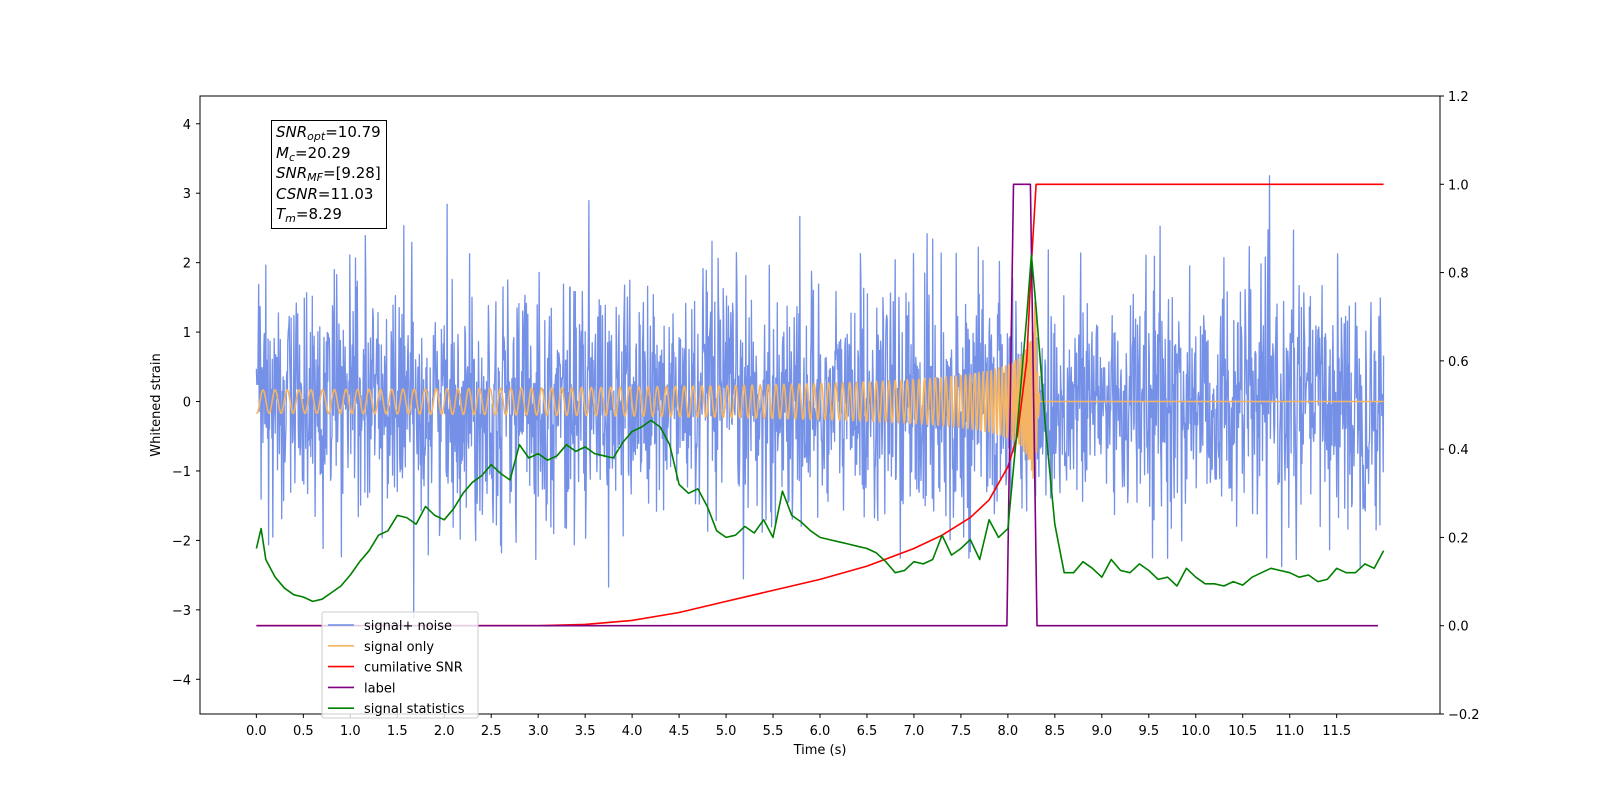 This screenshot has height=800, width=1600. What do you see at coordinates (632, 731) in the screenshot?
I see `x-tick-label: 4.0` at bounding box center [632, 731].